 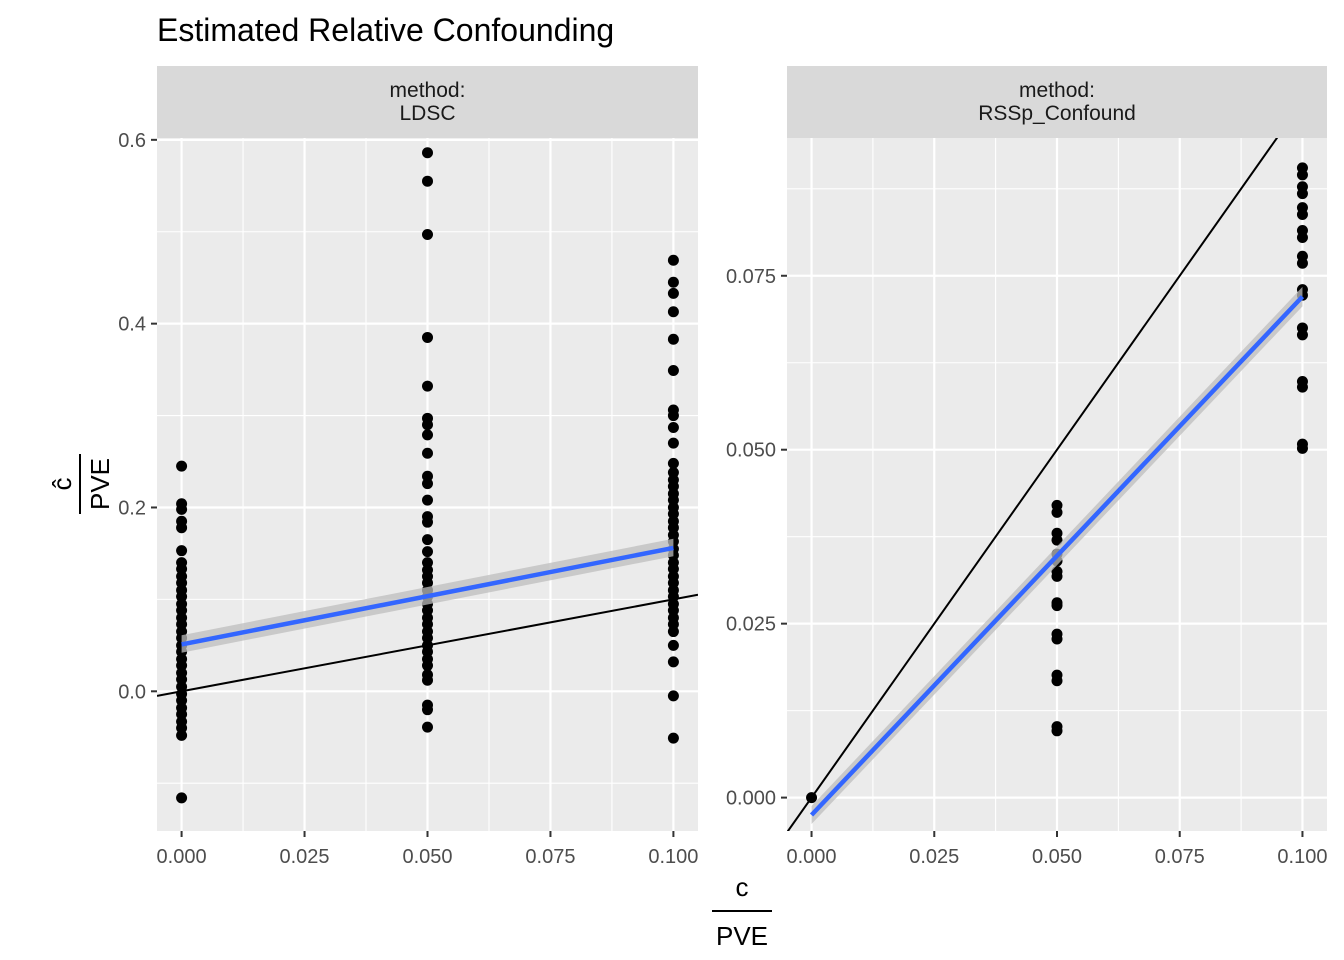 I want to click on y-tick-label: 0.4, so click(x=132, y=325).